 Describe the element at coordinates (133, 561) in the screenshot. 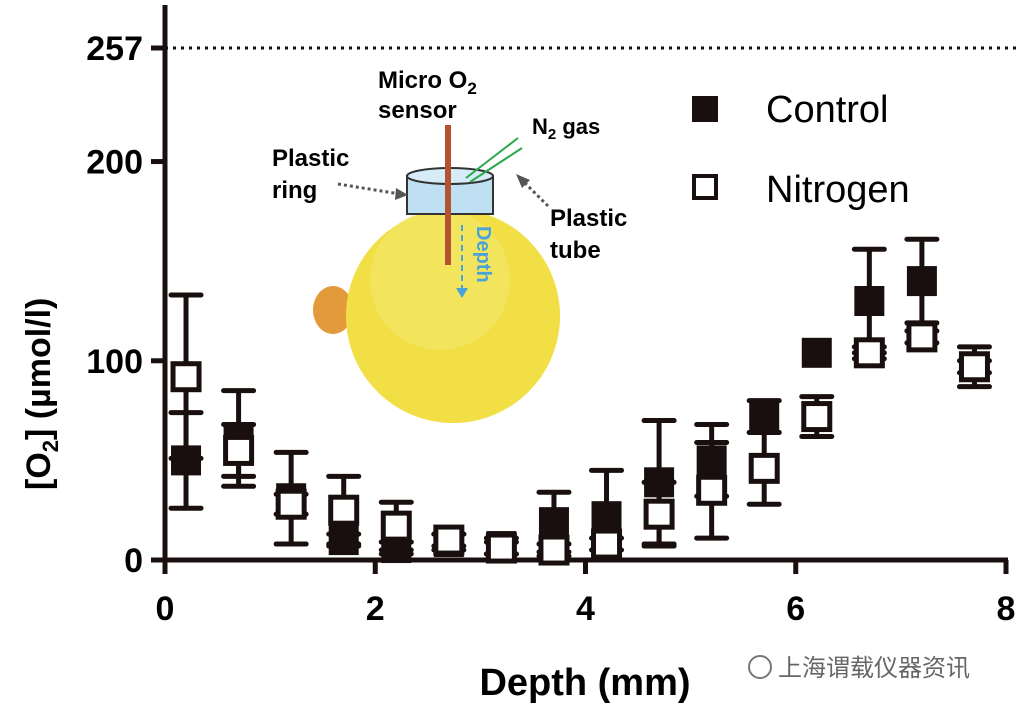

I see `y-tick-label: 0` at that location.